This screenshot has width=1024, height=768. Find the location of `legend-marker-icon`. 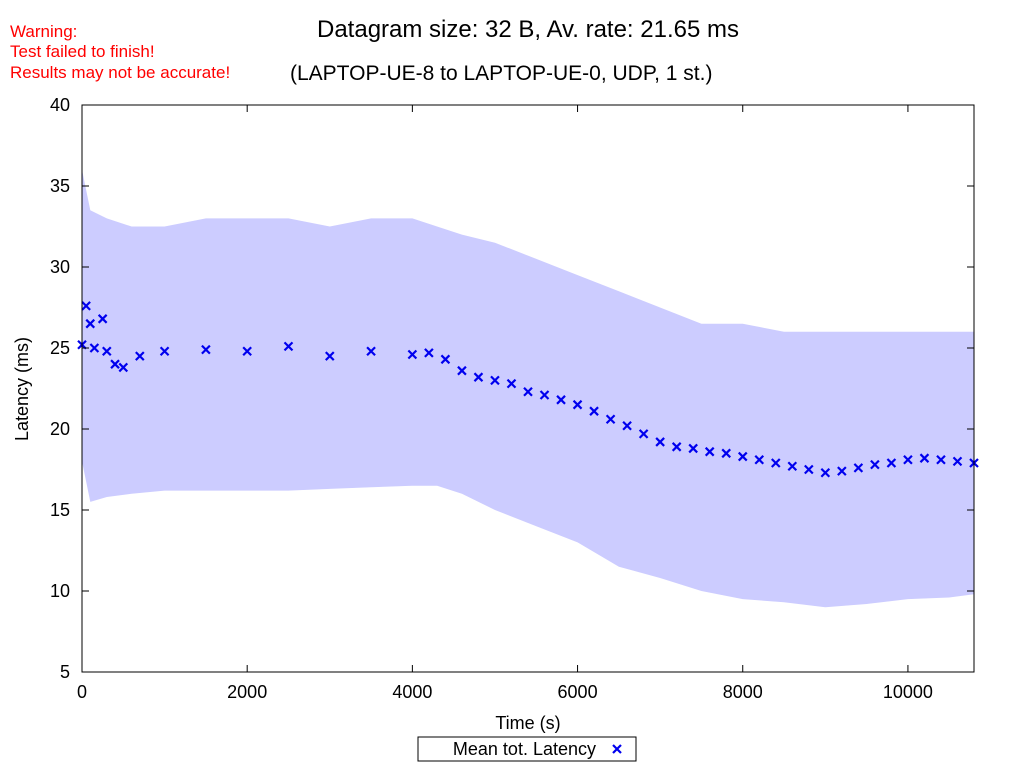

legend-marker-icon is located at coordinates (617, 749).